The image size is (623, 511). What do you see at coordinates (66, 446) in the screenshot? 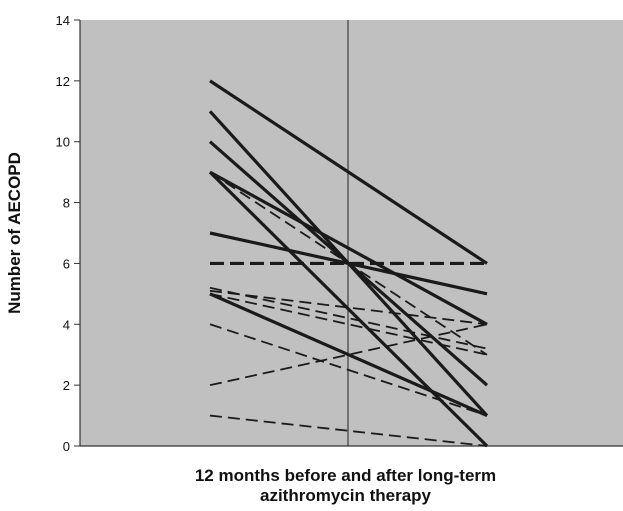
I see `y-tick-label: 0` at bounding box center [66, 446].